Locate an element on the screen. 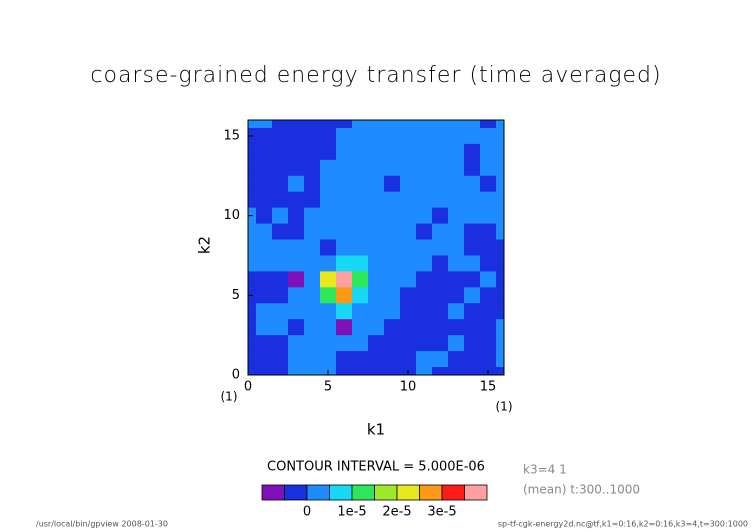 The height and width of the screenshot is (532, 752). annotation: k3=4 1 is located at coordinates (545, 470).